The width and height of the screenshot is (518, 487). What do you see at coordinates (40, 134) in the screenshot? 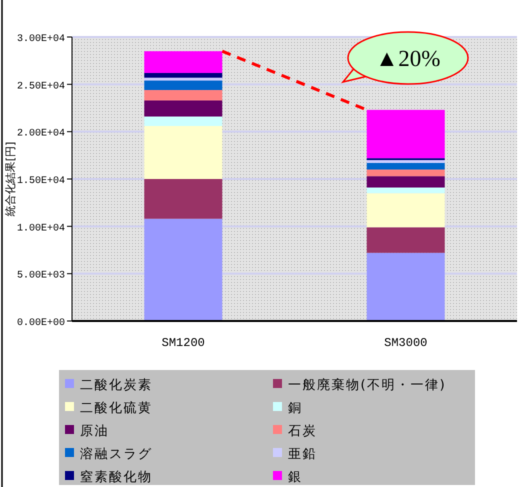
I see `y-tick-label: 2.00E+04` at bounding box center [40, 134].